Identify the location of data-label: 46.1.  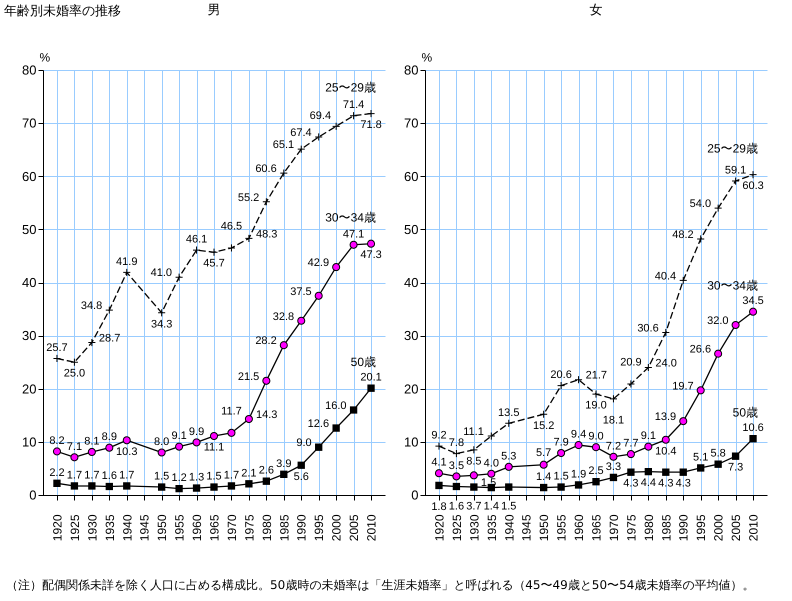
(197, 240).